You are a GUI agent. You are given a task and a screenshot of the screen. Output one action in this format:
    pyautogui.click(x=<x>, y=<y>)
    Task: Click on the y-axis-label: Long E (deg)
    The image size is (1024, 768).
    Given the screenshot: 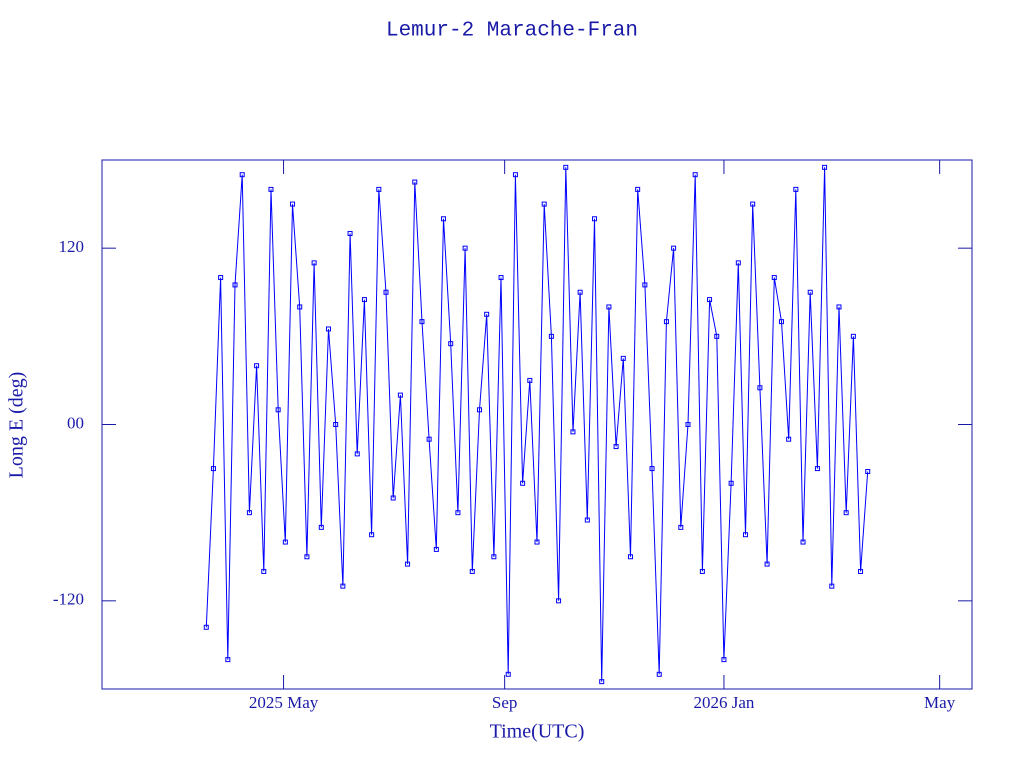 What is the action you would take?
    pyautogui.click(x=17, y=425)
    